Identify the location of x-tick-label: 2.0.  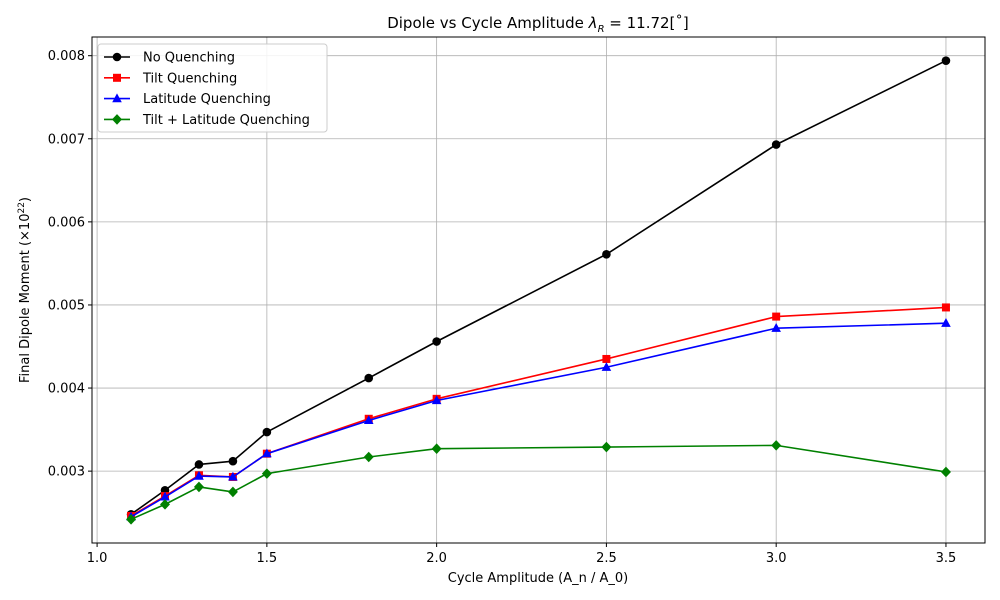
(436, 558).